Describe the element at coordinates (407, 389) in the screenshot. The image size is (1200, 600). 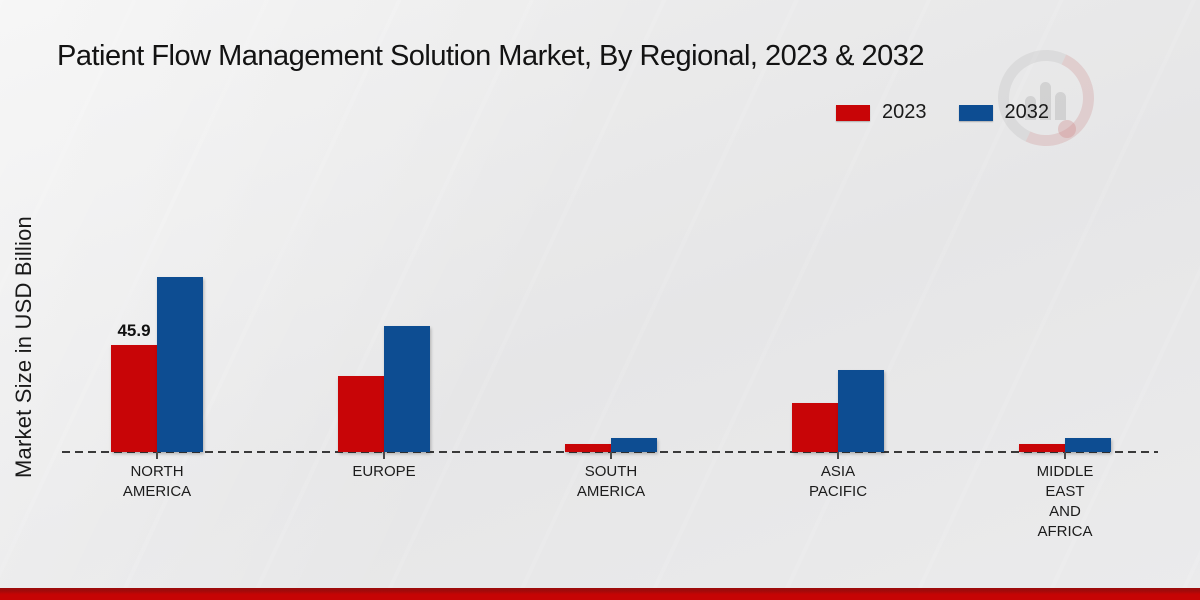
I see `bar-2032-europe` at that location.